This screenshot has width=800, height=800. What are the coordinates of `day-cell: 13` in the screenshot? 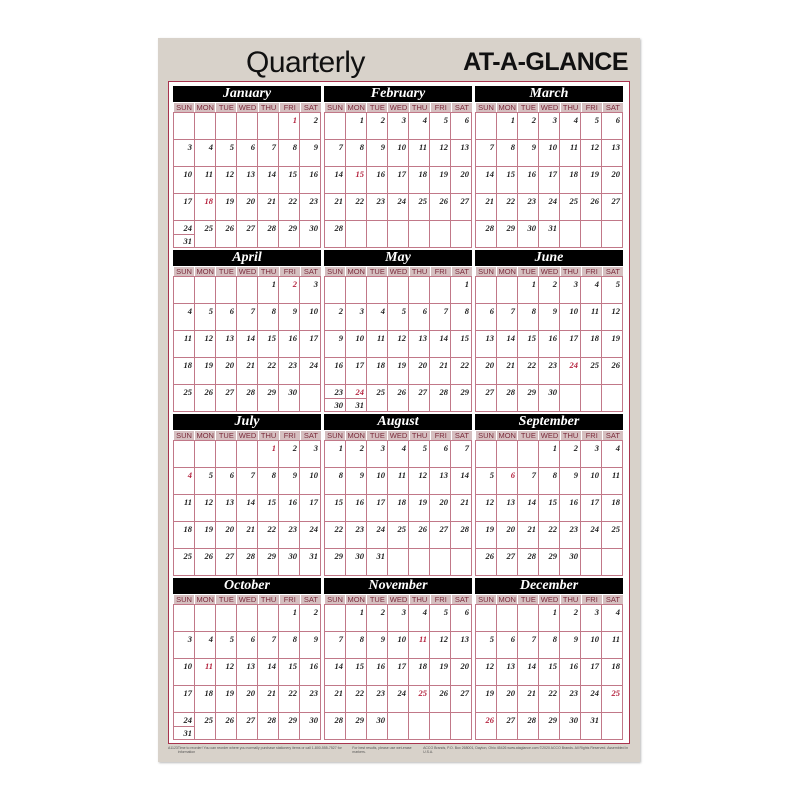 It's located at (419, 344).